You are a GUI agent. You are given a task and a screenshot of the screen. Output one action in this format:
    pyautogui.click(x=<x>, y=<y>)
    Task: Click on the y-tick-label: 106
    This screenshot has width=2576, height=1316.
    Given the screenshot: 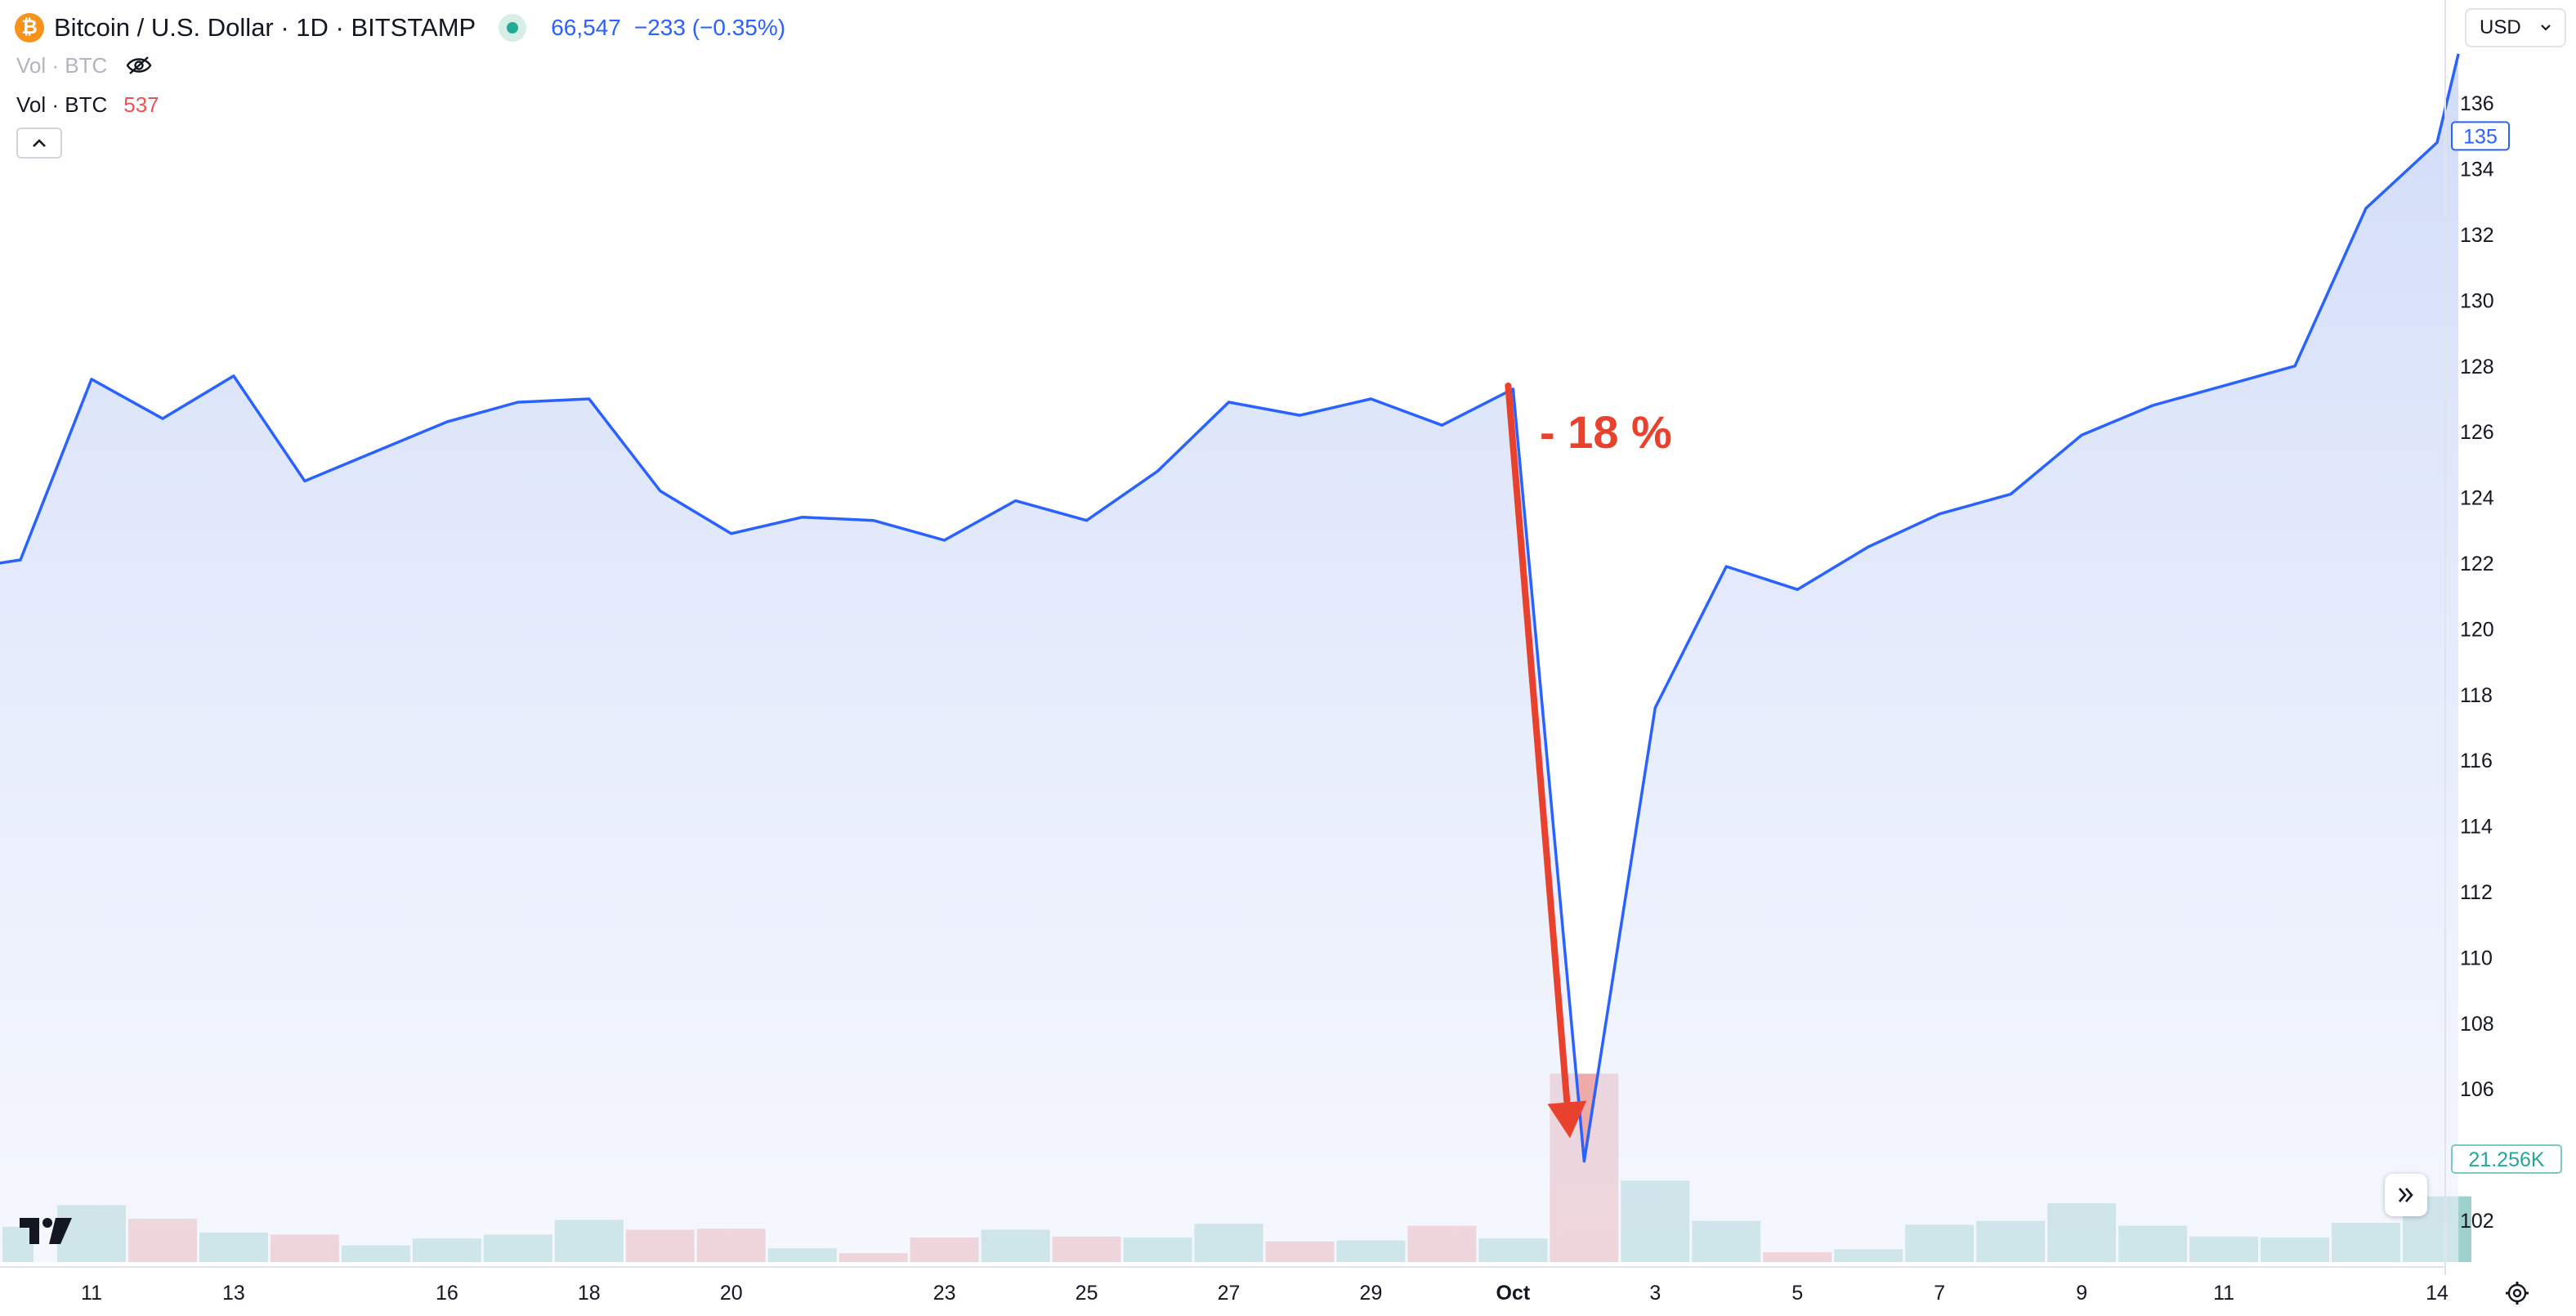 What is the action you would take?
    pyautogui.click(x=2477, y=1089)
    